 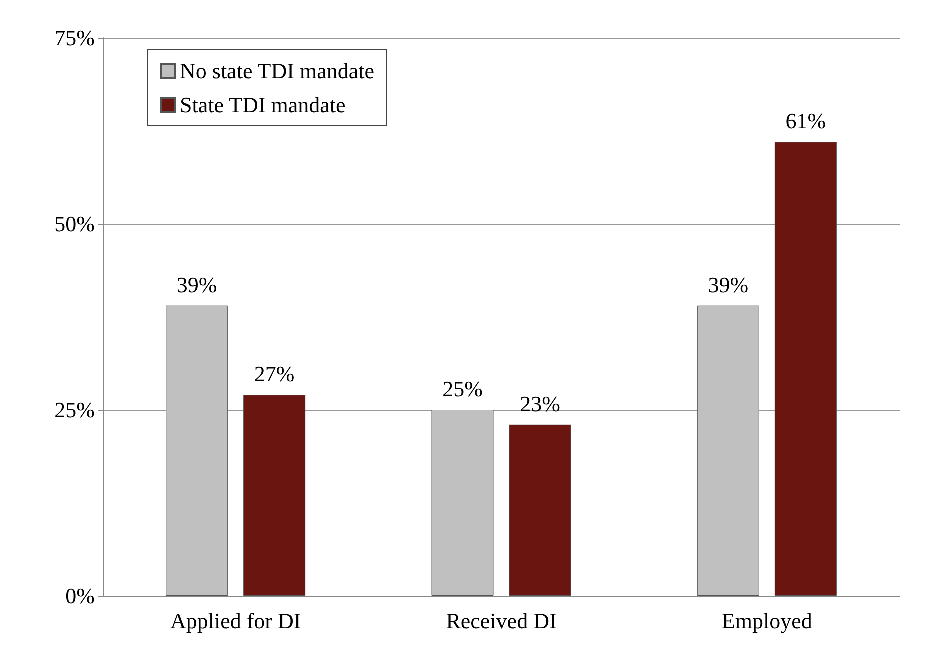 What do you see at coordinates (74, 224) in the screenshot?
I see `y-tick-label: 50%` at bounding box center [74, 224].